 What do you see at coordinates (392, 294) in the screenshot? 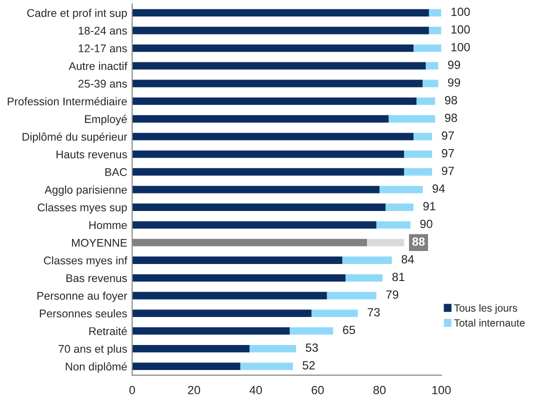
I see `total-label: 79` at bounding box center [392, 294].